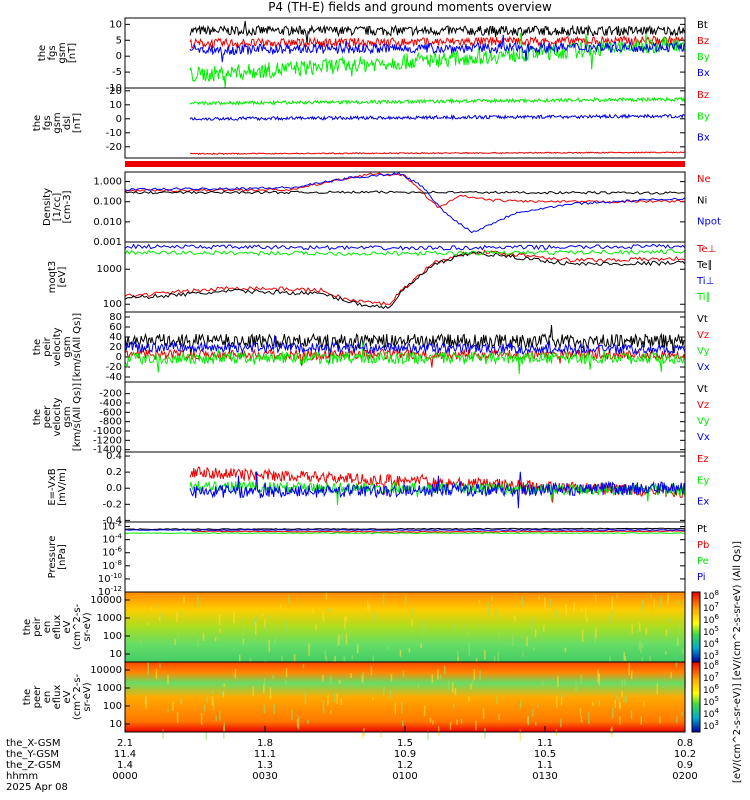  What do you see at coordinates (437, 153) in the screenshot?
I see `series-line-Bz` at bounding box center [437, 153].